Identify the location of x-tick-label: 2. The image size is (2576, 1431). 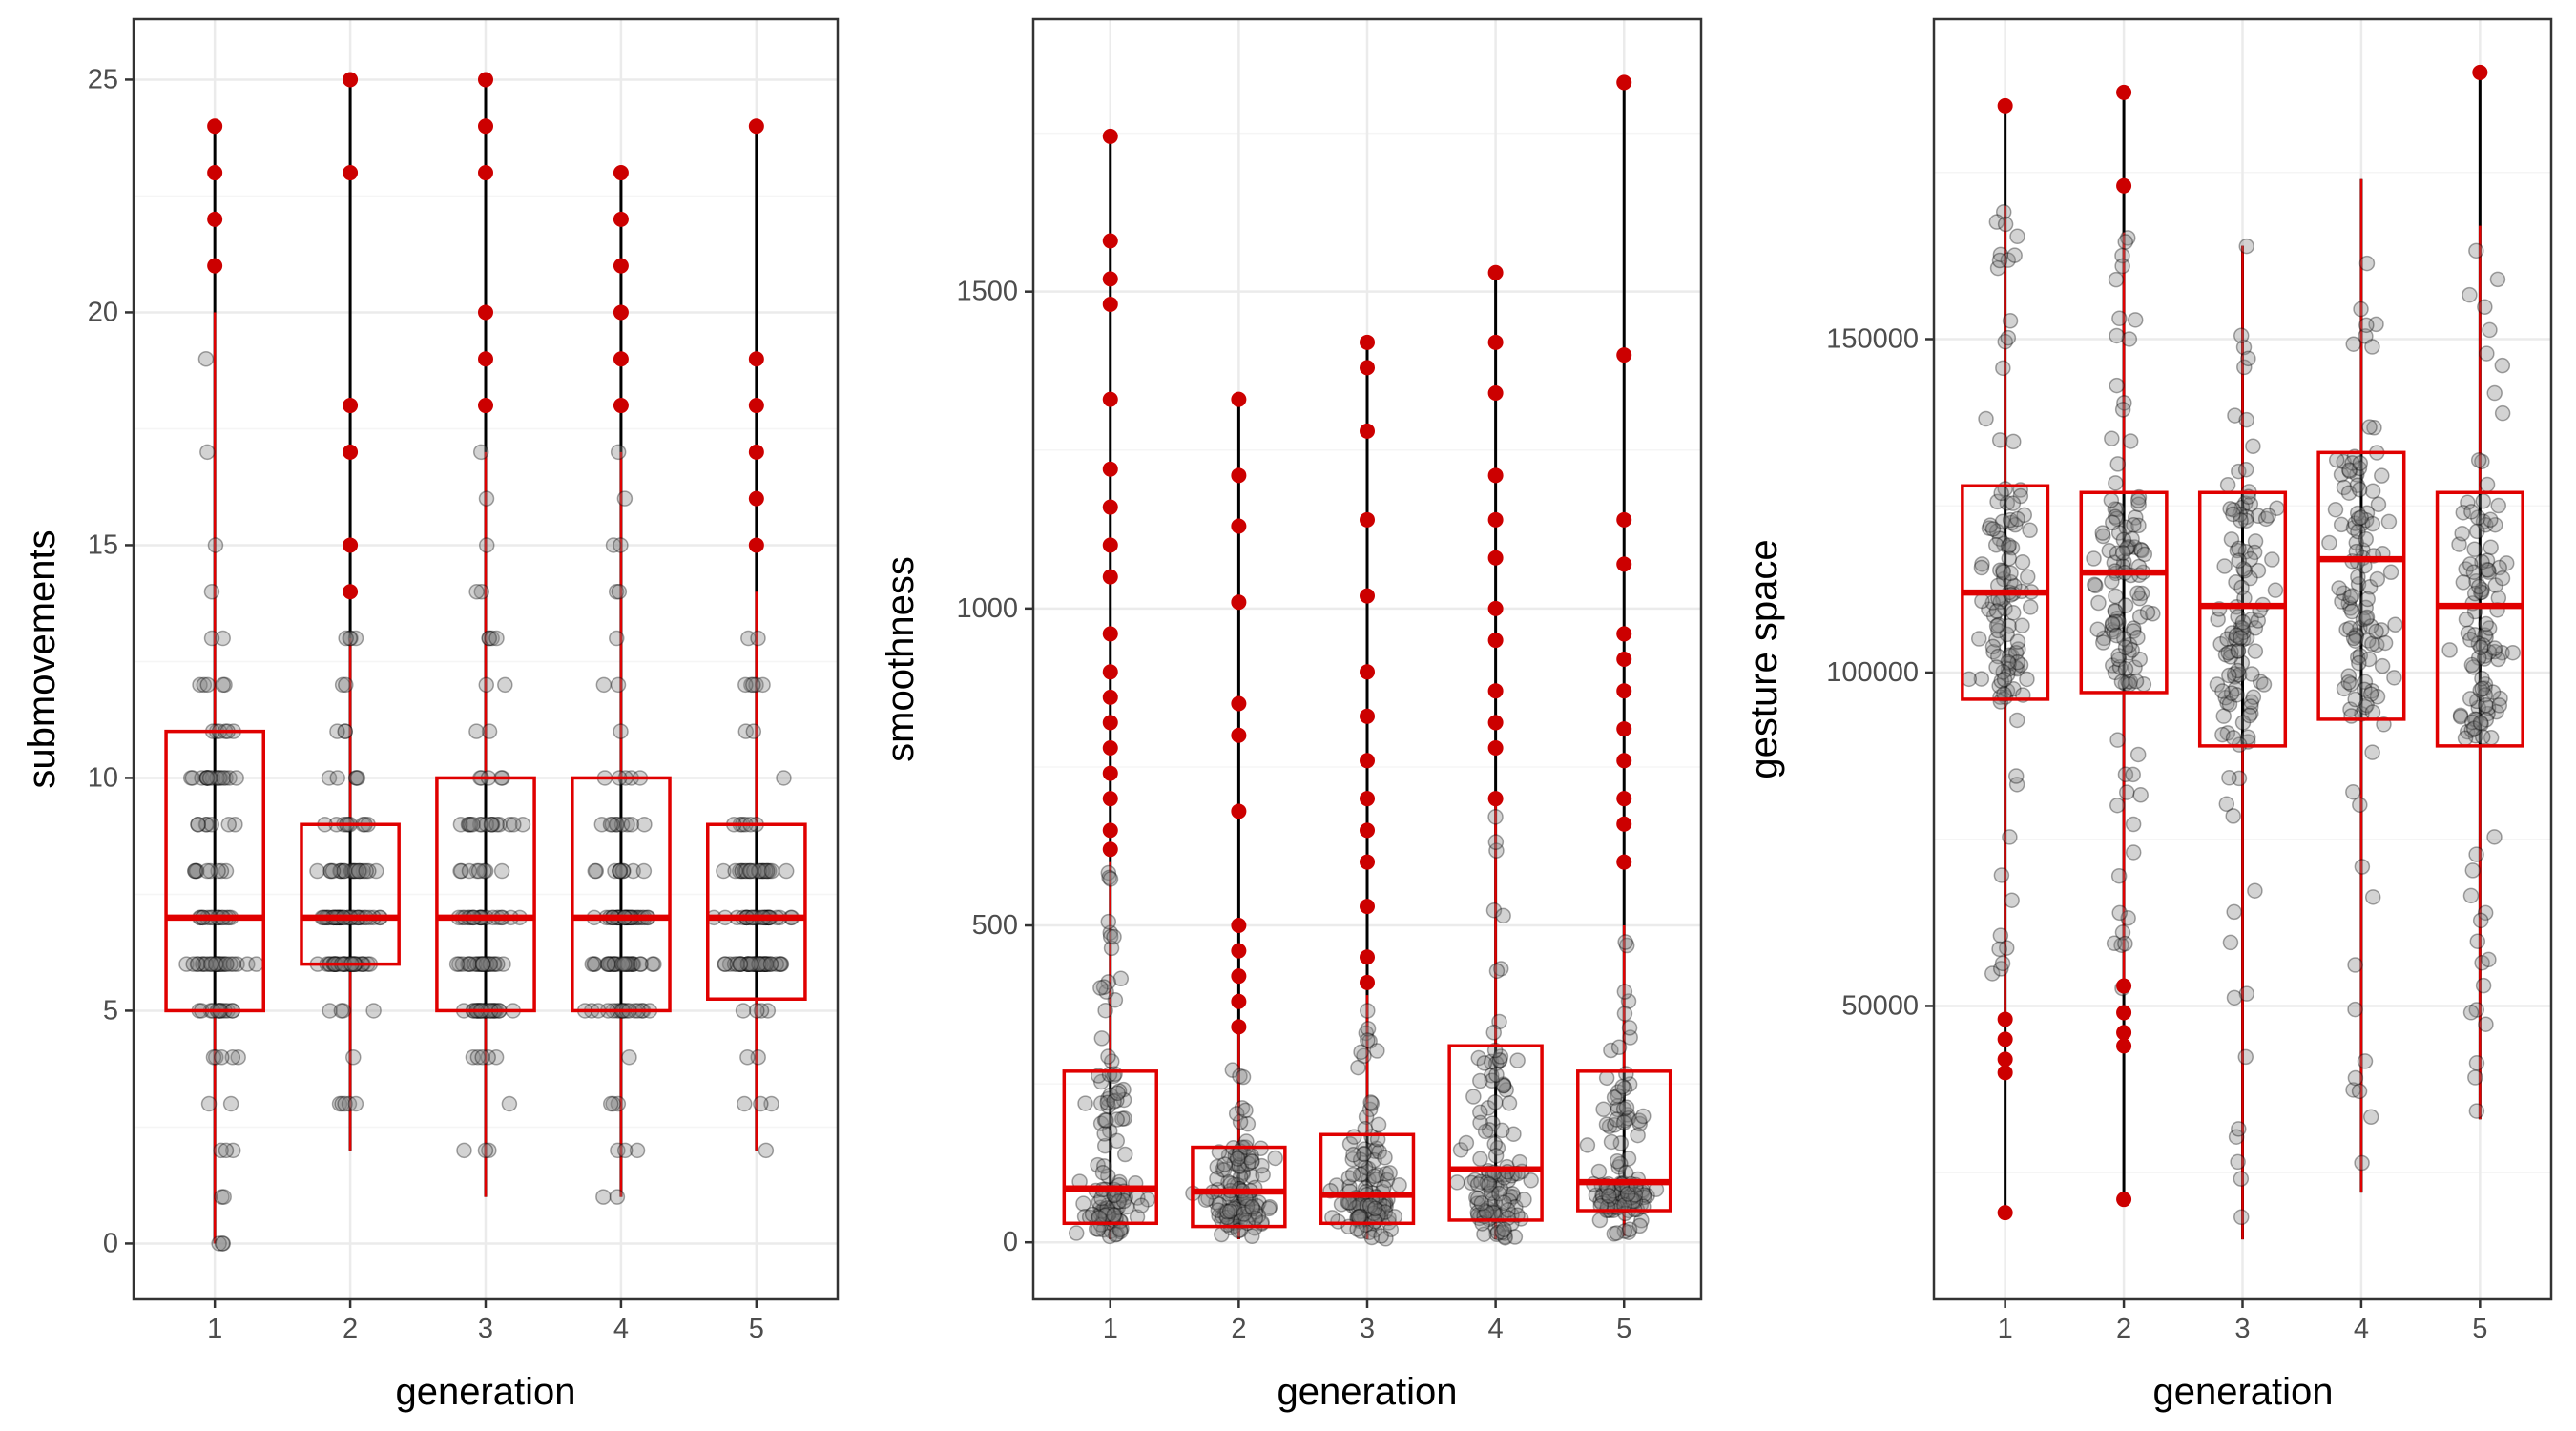
(1238, 1329).